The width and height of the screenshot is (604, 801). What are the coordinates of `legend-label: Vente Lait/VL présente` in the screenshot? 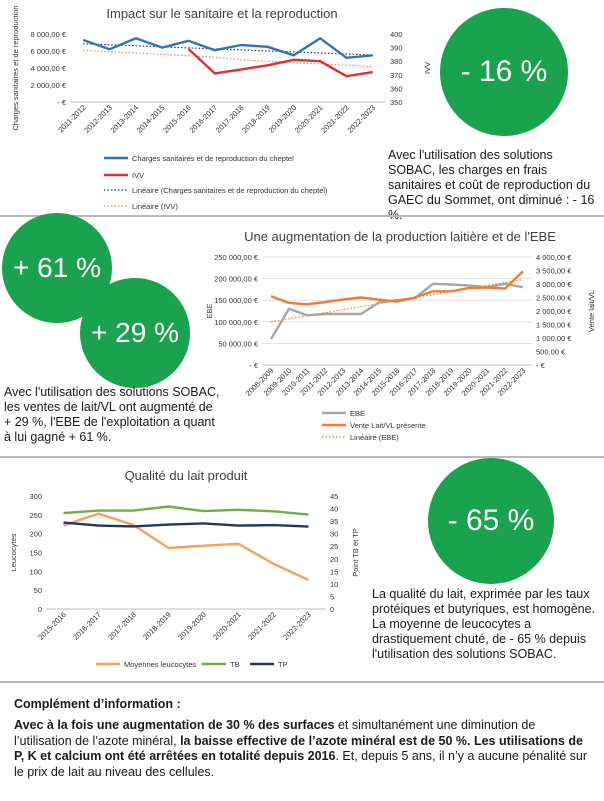 It's located at (388, 425).